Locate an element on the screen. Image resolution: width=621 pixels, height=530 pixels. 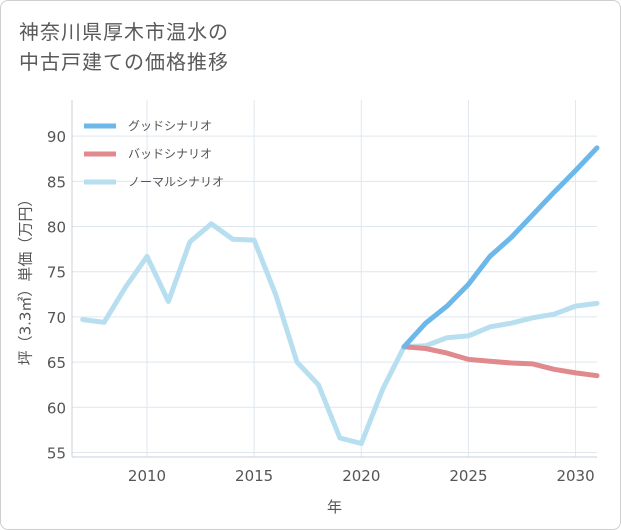
chart-title-line-2: 中古戸建ての価格推移 is located at coordinates (124, 62).